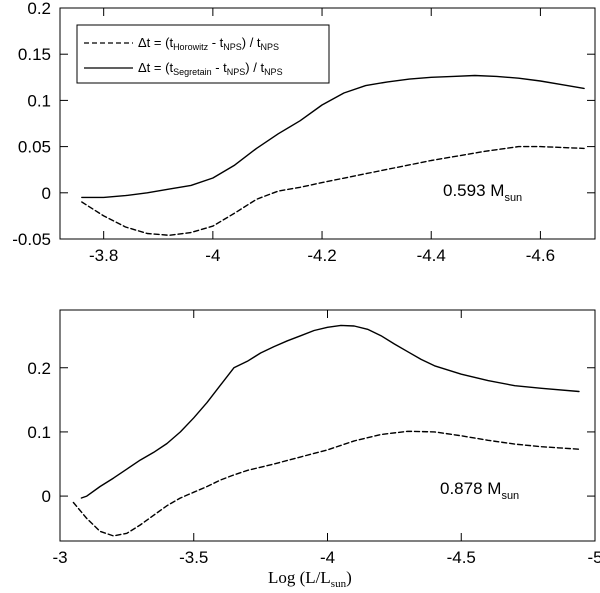 The height and width of the screenshot is (593, 600). What do you see at coordinates (103, 255) in the screenshot?
I see `top-xtick-label: -3.8` at bounding box center [103, 255].